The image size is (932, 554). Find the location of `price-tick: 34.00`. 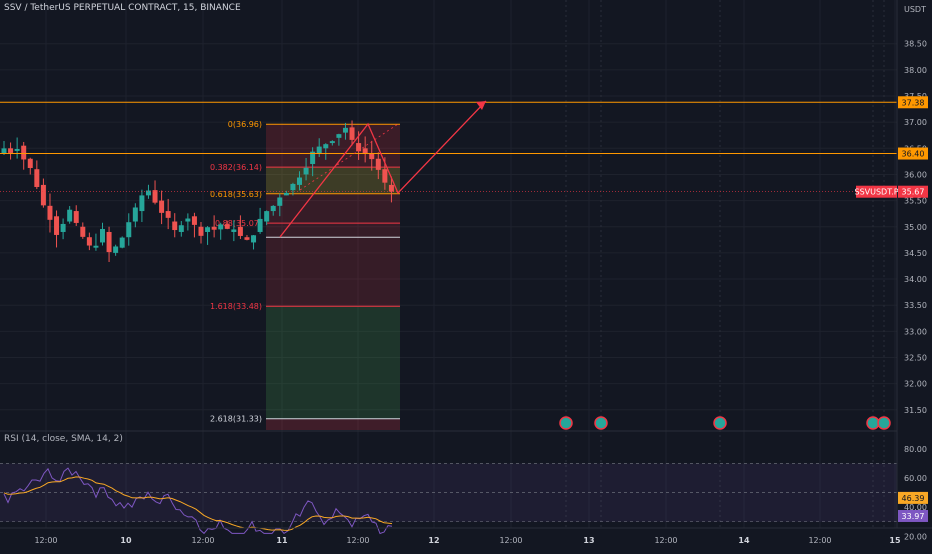

price-tick: 34.00 is located at coordinates (915, 279).